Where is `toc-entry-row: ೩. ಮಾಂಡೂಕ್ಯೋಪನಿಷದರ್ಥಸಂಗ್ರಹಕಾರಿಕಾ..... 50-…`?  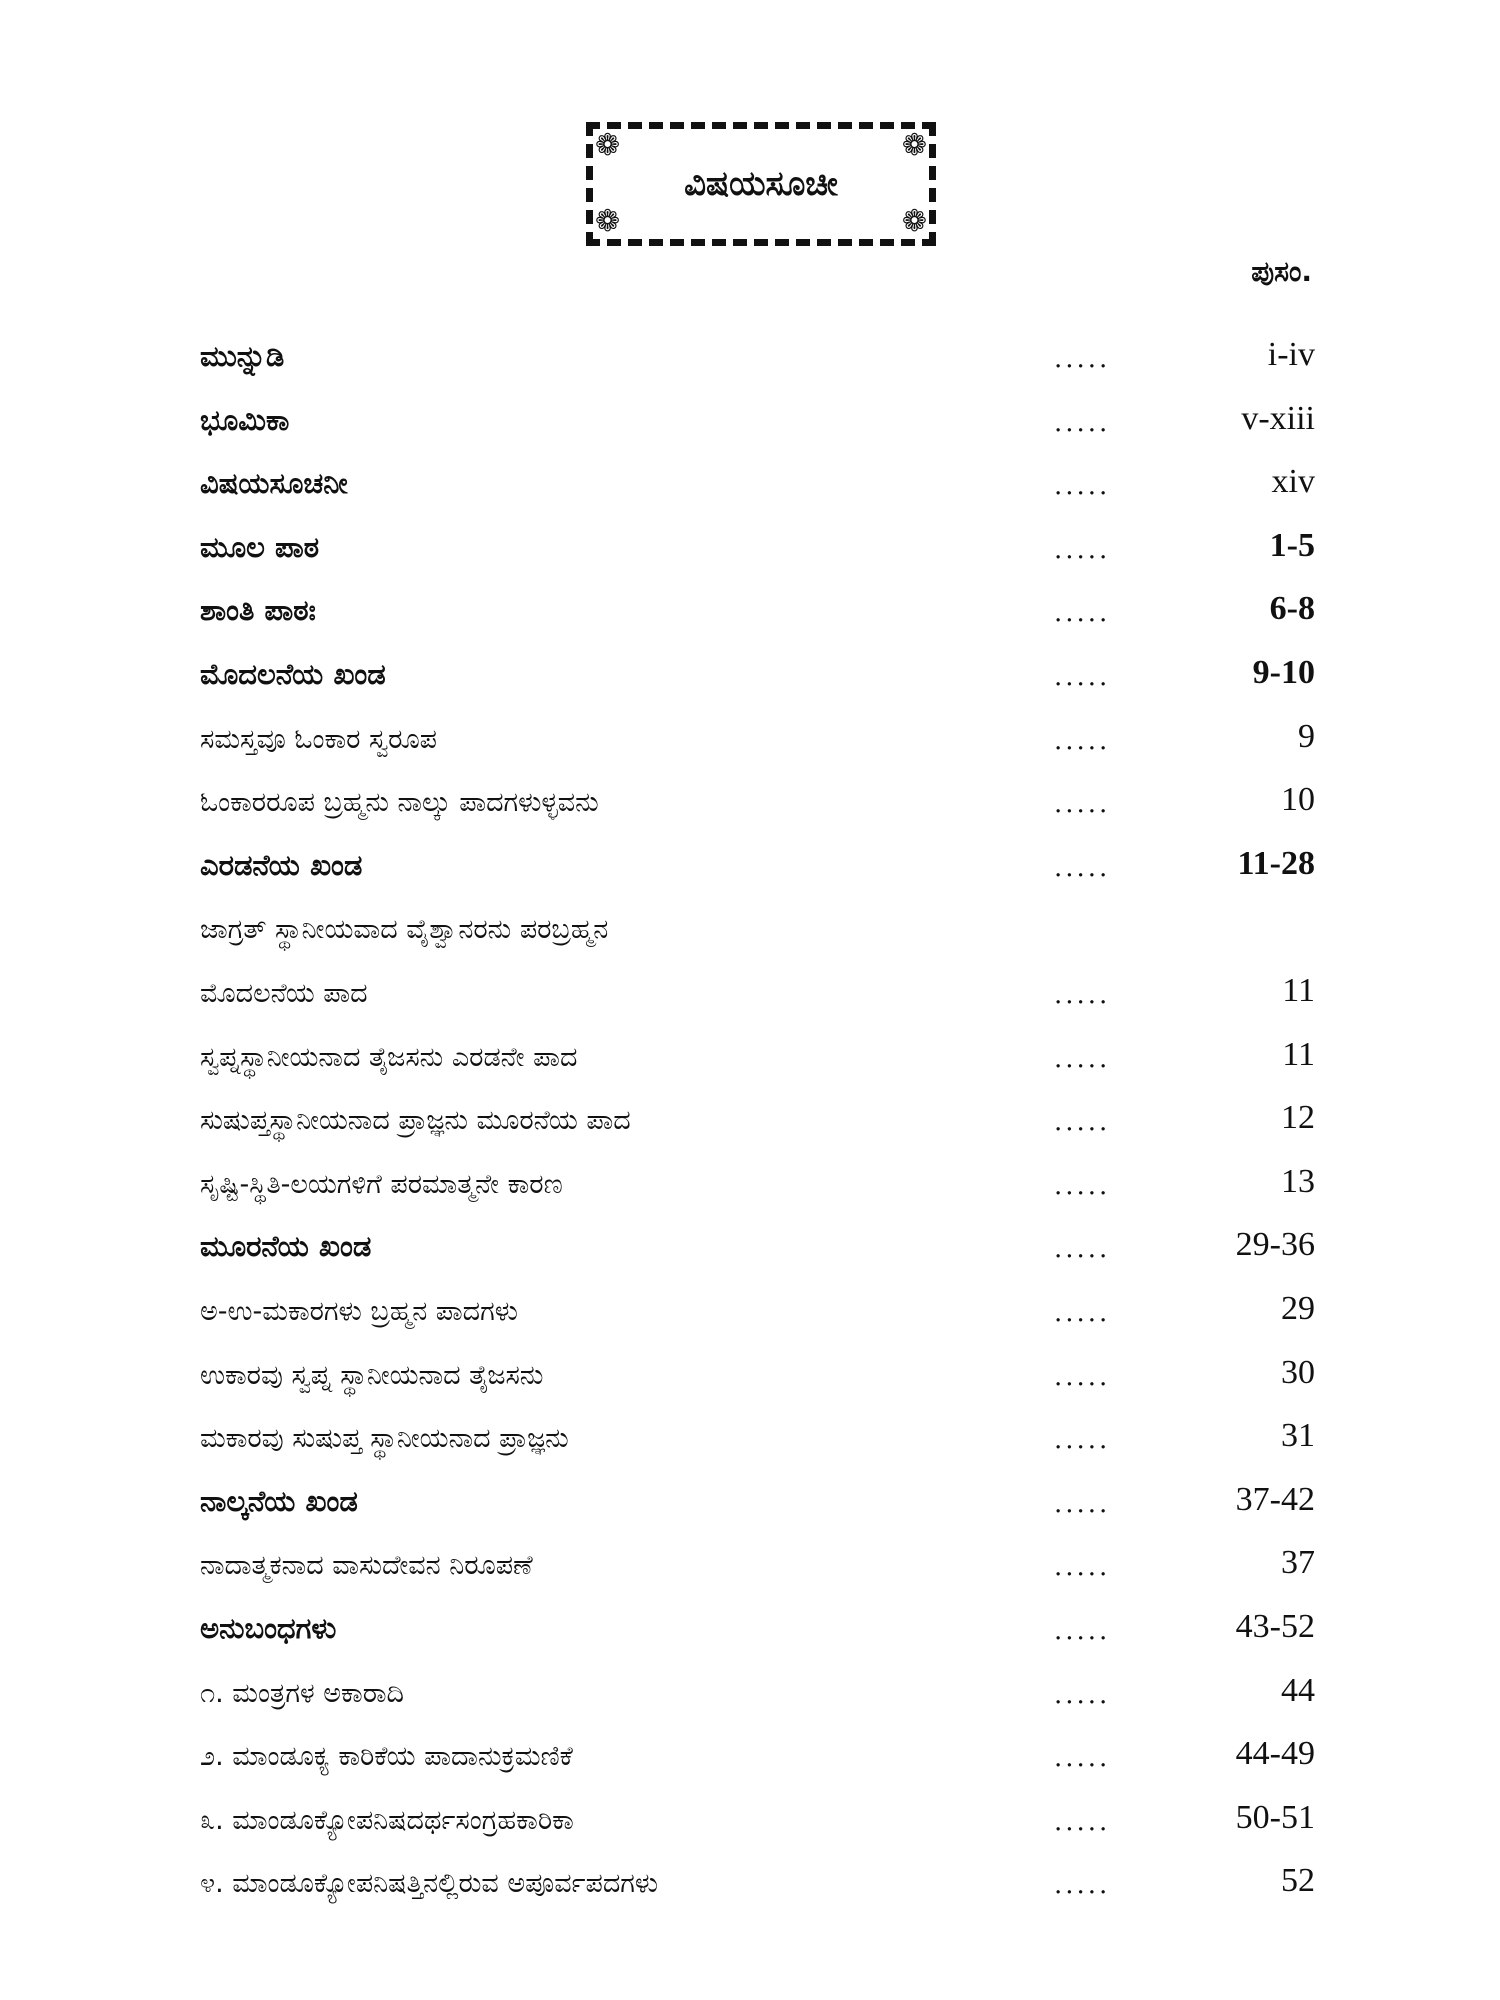
toc-entry-row: ೩. ಮಾಂಡೂಕ್ಯೋಪನಿಷದರ್ಥಸಂಗ್ರಹಕಾರಿಕಾ..... 50-… is located at coordinates (757, 1815).